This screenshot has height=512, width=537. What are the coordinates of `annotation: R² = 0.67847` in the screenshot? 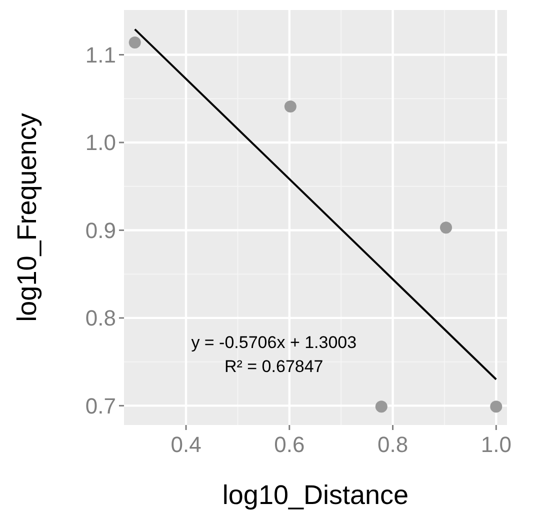 It's located at (274, 366).